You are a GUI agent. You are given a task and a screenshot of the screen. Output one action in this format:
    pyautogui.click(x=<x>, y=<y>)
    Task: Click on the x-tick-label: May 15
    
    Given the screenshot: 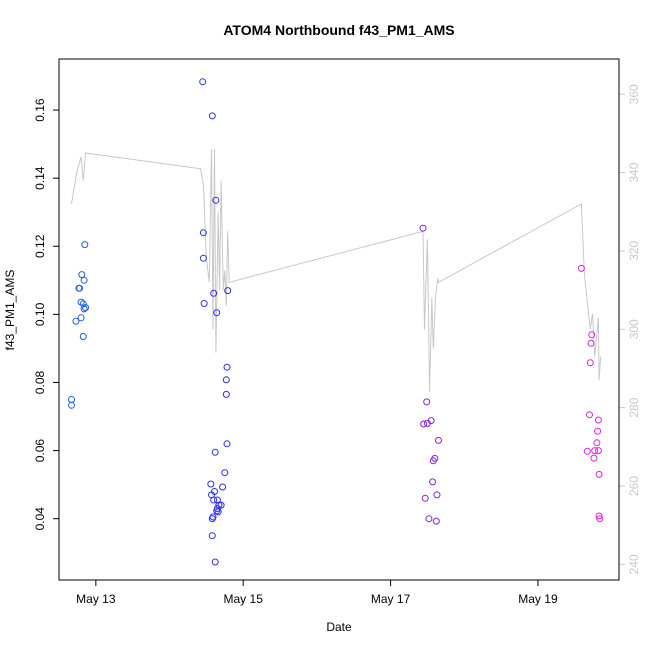 What is the action you would take?
    pyautogui.click(x=244, y=599)
    